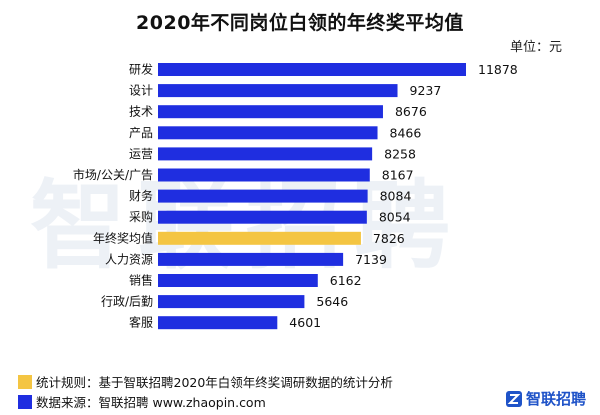 This screenshot has width=600, height=415. What do you see at coordinates (141, 112) in the screenshot?
I see `category-label: 技术` at bounding box center [141, 112].